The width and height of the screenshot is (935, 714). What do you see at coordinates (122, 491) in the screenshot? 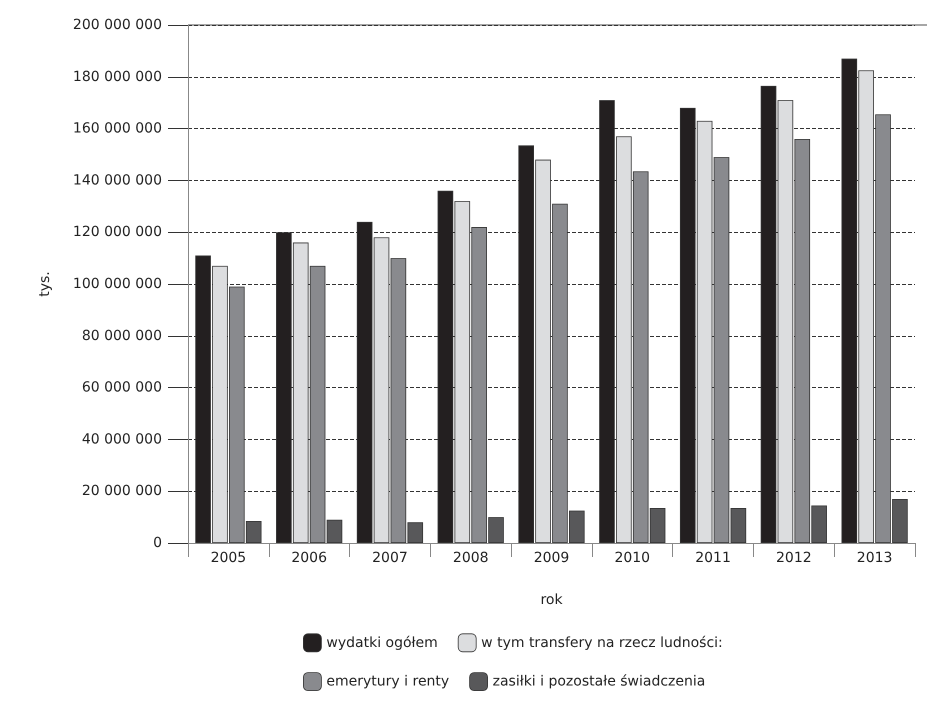
I see `y-tick-label: 20 000 000` at bounding box center [122, 491].